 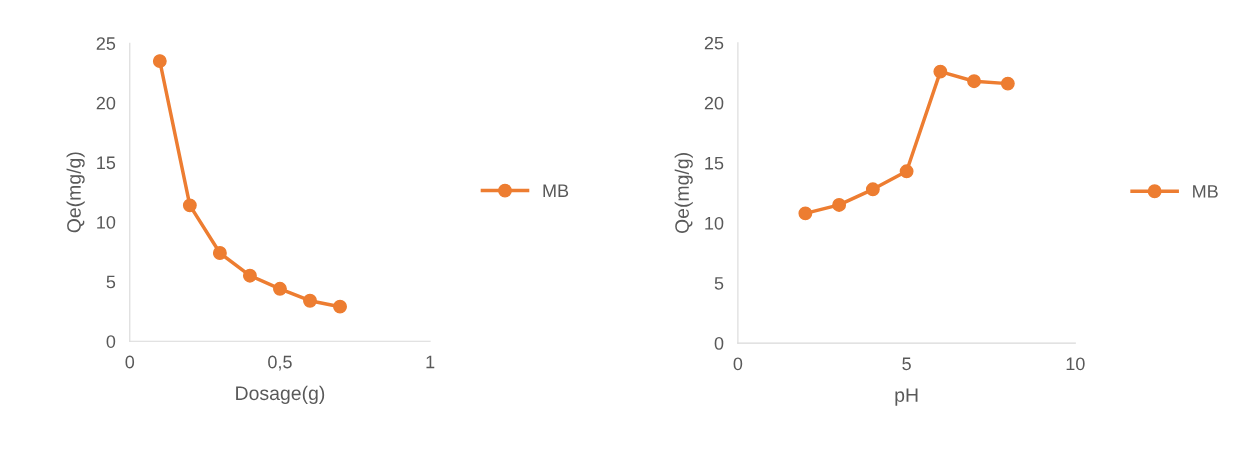 I want to click on x-tick-label: 1, so click(x=430, y=362).